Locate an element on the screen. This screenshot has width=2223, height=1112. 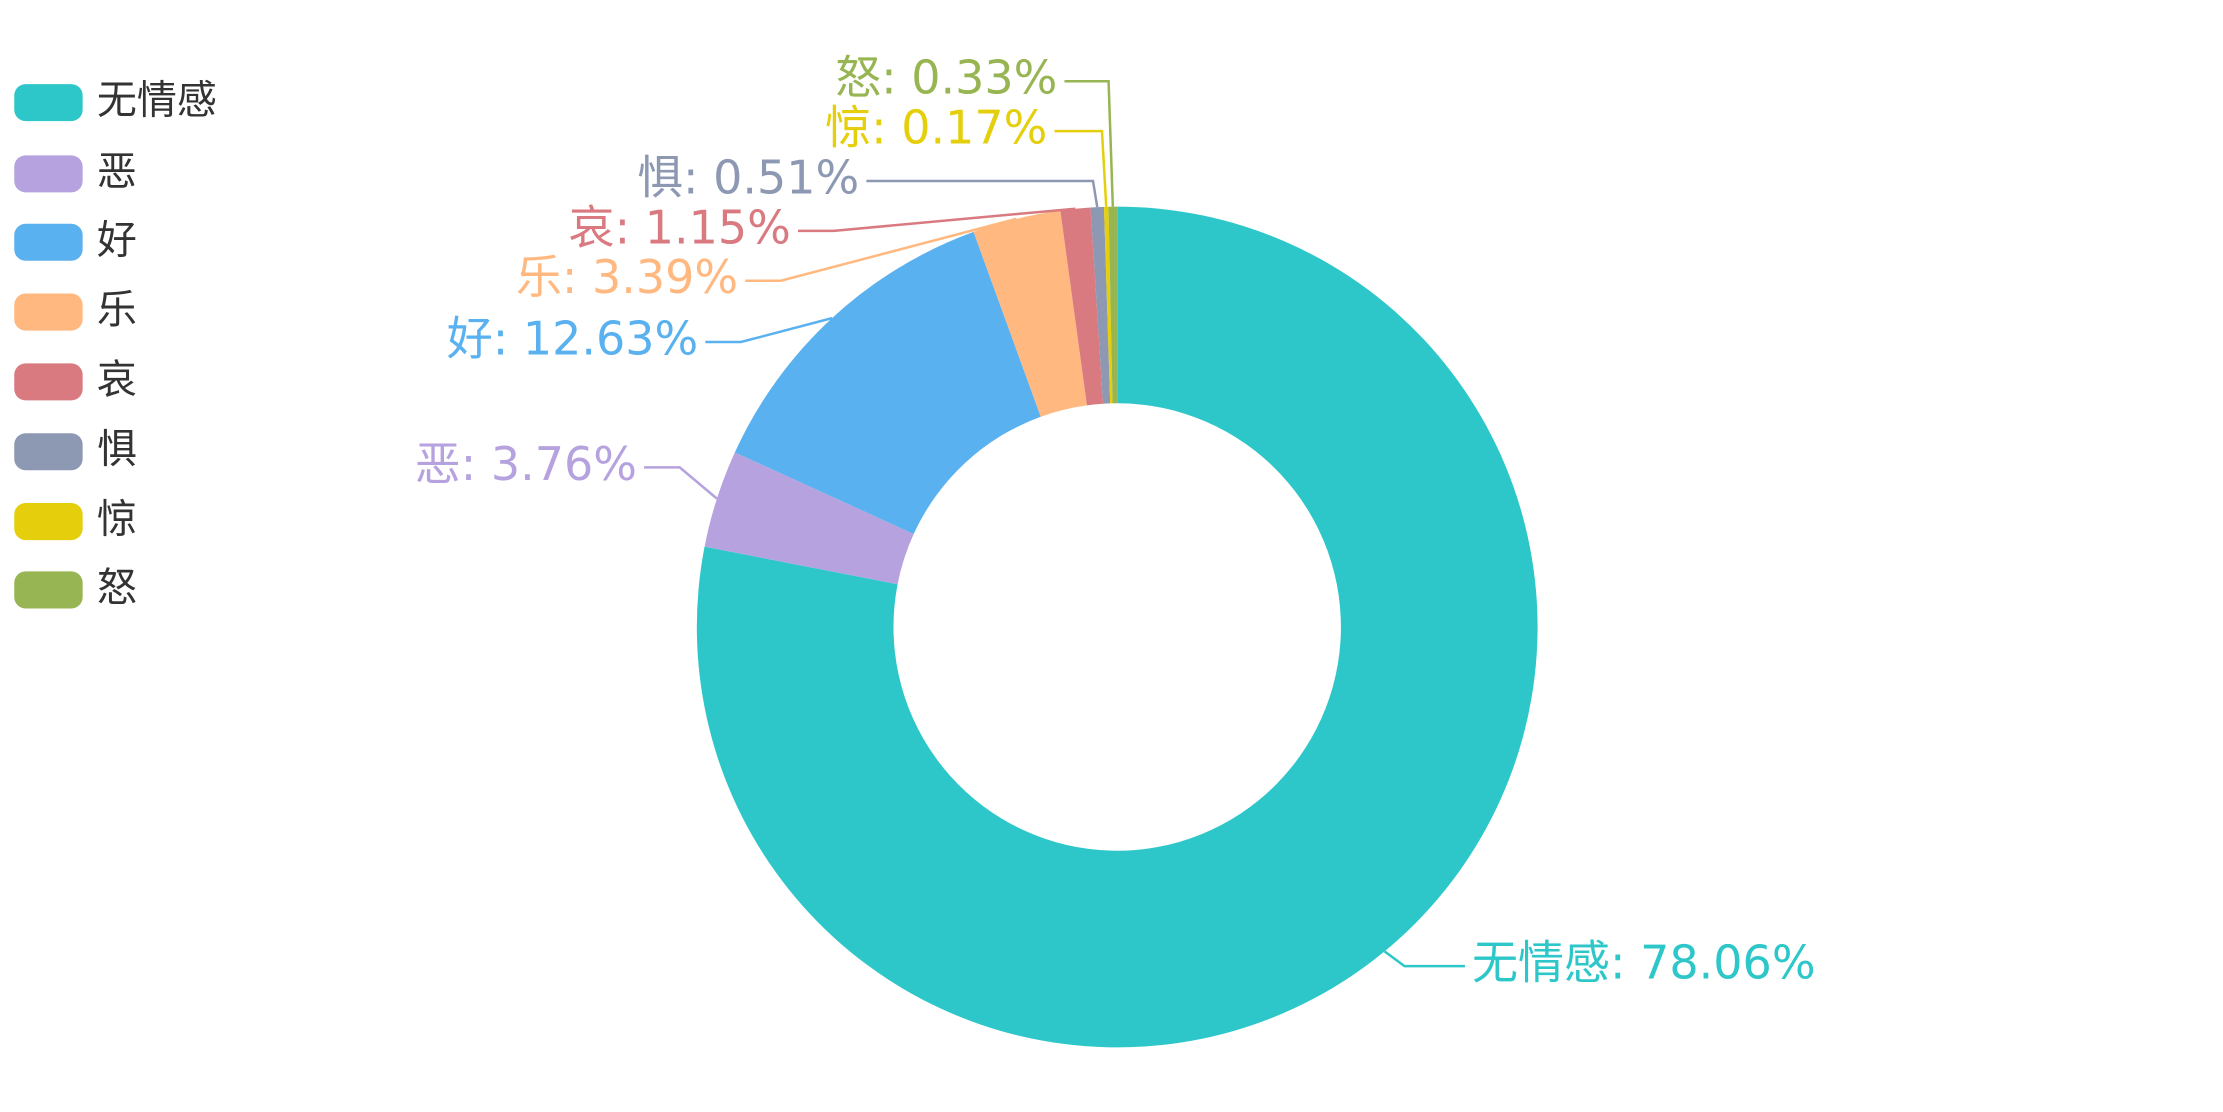
legend-label: 怒 is located at coordinates (117, 588).